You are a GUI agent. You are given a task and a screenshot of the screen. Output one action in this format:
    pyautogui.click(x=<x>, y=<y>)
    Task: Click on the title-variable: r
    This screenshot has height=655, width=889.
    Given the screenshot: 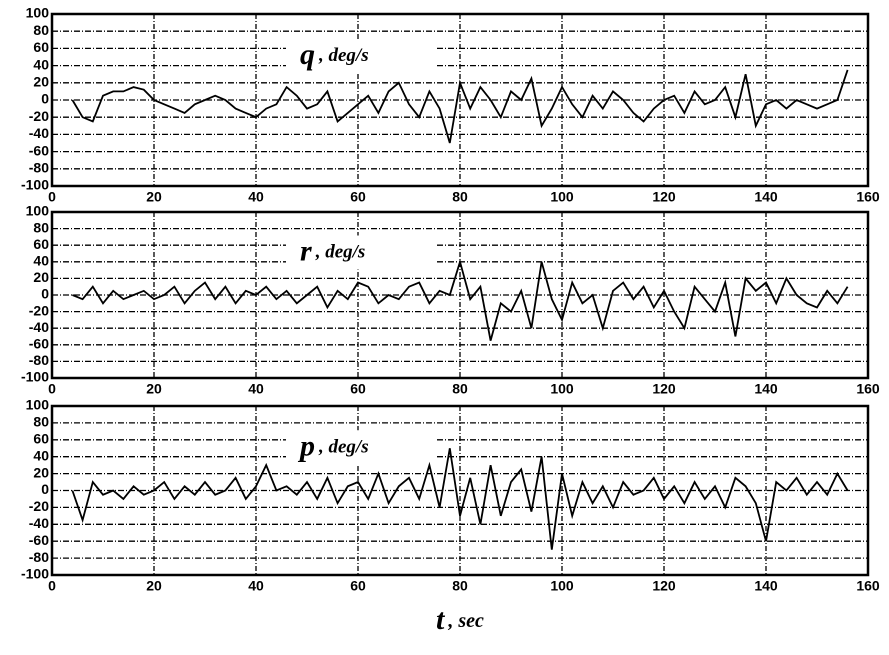 What is the action you would take?
    pyautogui.click(x=306, y=250)
    